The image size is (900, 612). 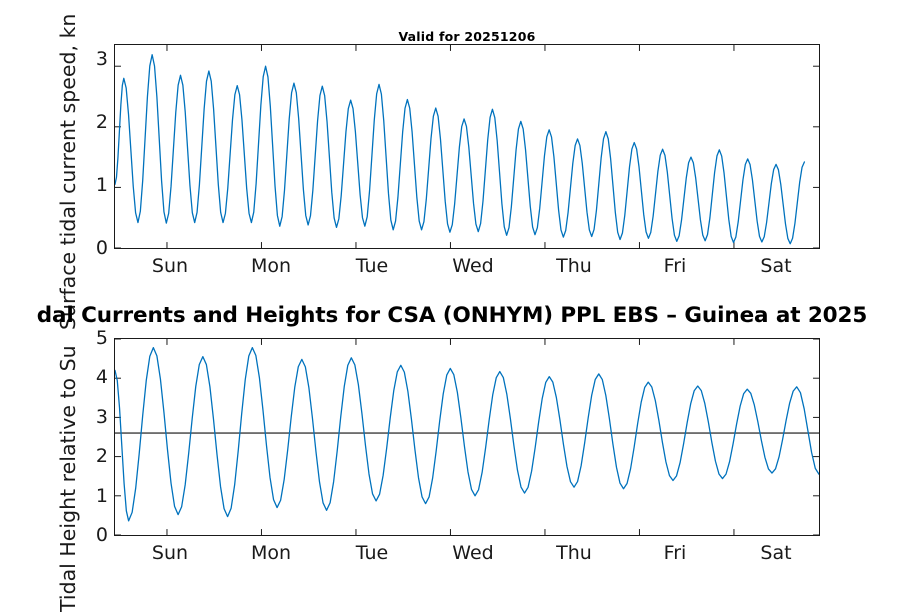 What do you see at coordinates (170, 553) in the screenshot?
I see `bottom-xtick-sun: Sun` at bounding box center [170, 553].